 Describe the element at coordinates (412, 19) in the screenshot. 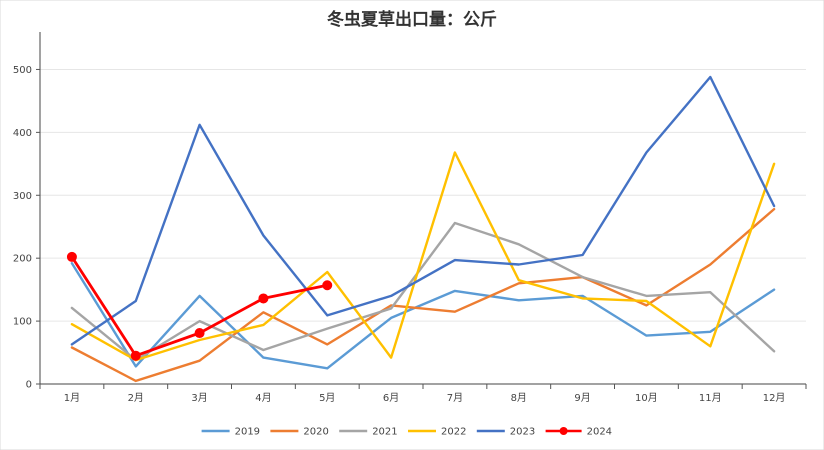

I see `chart-title: 冬虫夏草出口量：公斤` at that location.